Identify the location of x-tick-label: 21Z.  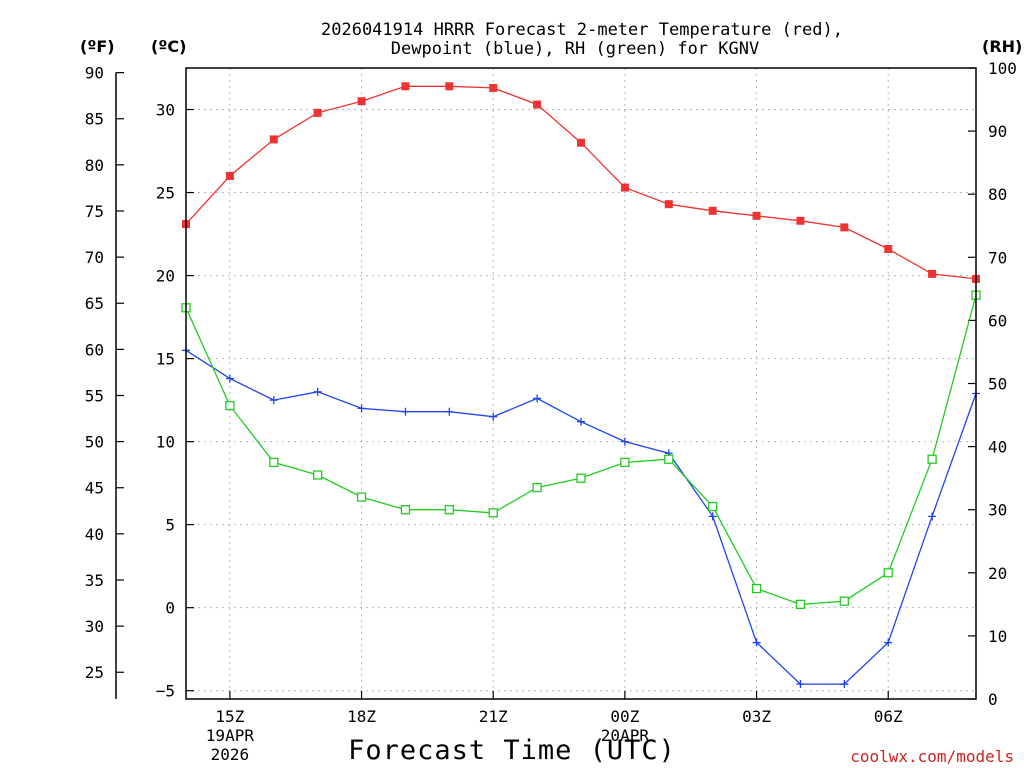
(493, 716).